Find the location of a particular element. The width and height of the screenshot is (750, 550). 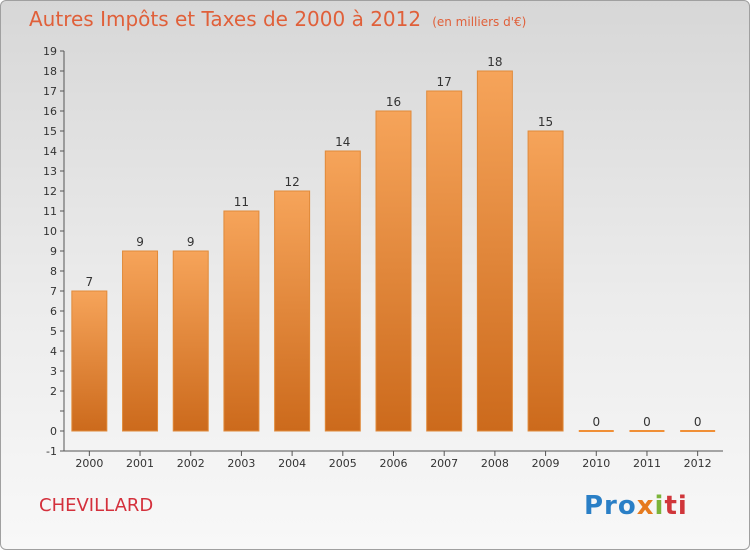

x-tick-label: 2002 is located at coordinates (191, 463).